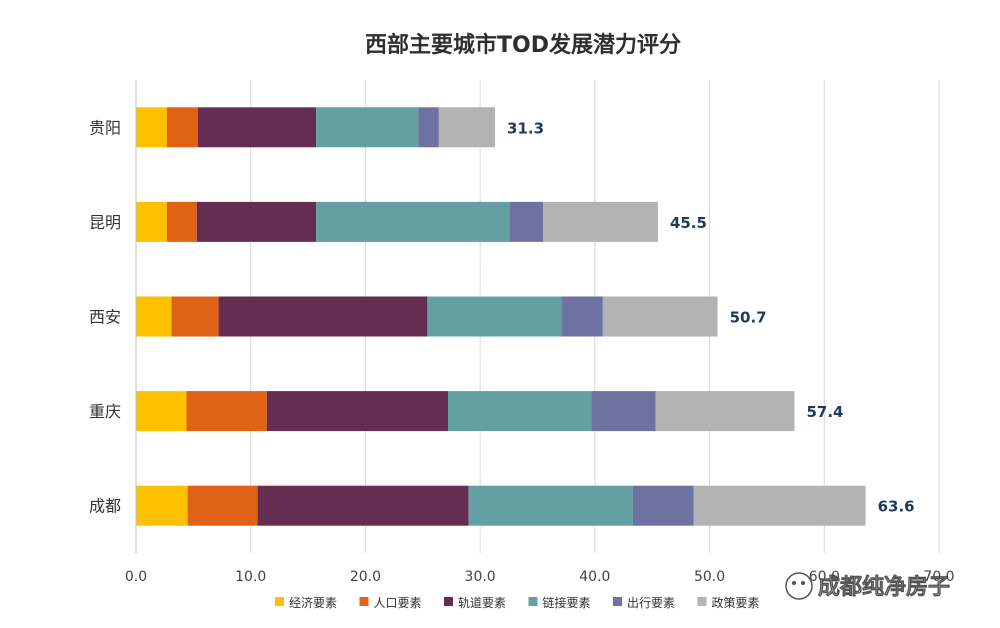 The width and height of the screenshot is (1000, 628). I want to click on category-label: 贵阳, so click(105, 127).